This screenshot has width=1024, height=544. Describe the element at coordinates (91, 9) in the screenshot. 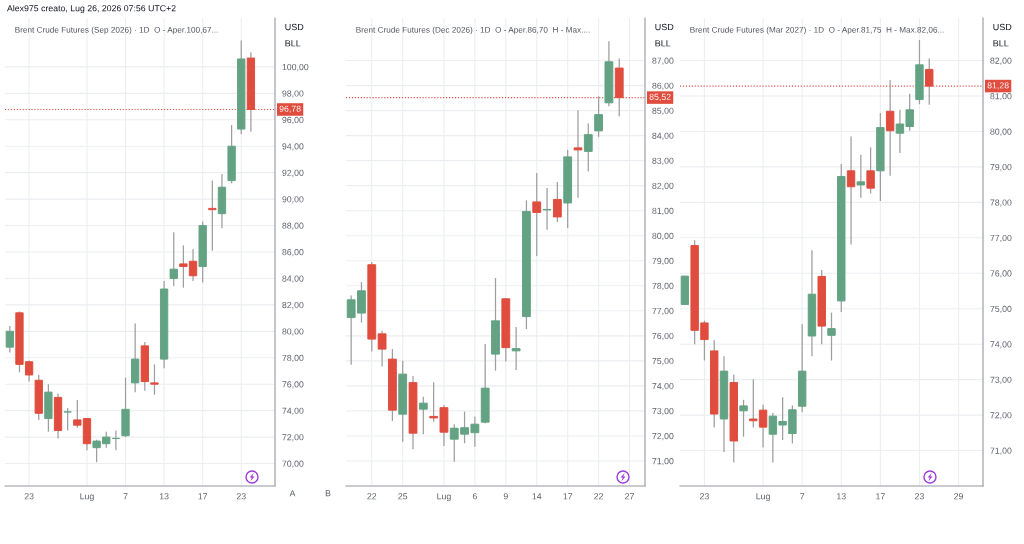

I see `text: Alex975 creato, Lug 26, 2026 07:56 UTC+2` at that location.